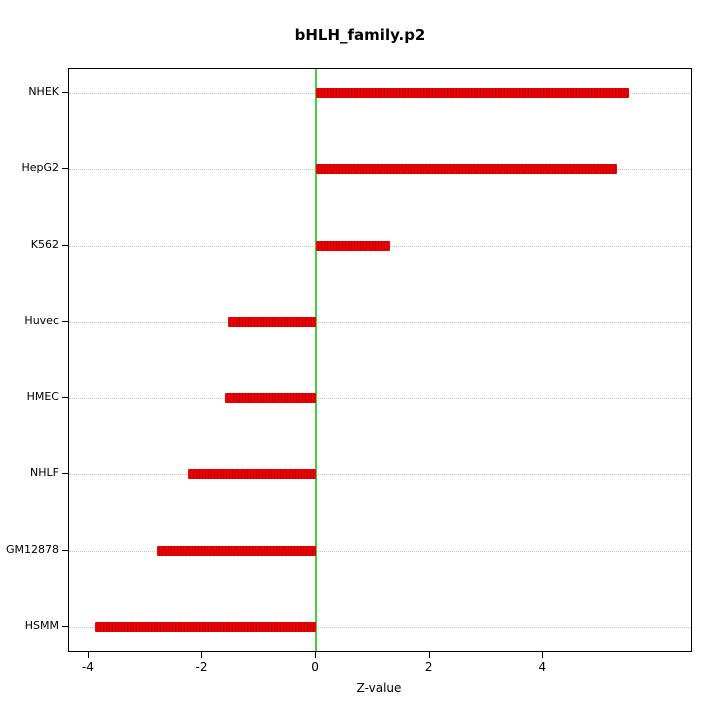  I want to click on y-tick-label-nhek: NHEK, so click(43, 91).